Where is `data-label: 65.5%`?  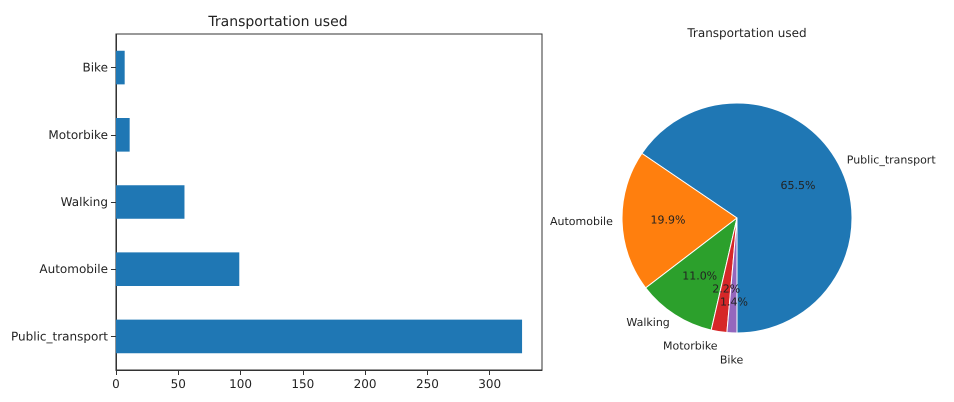 data-label: 65.5% is located at coordinates (798, 185).